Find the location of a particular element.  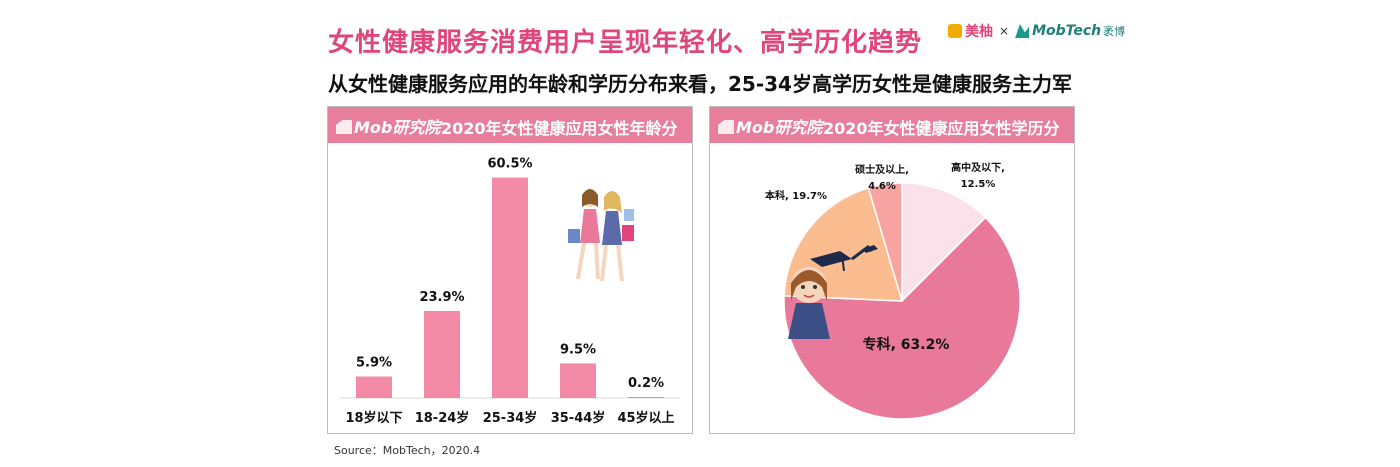

education-chart-header: Mob研究院 2020年女性健康应用女性学历分布 is located at coordinates (892, 134).